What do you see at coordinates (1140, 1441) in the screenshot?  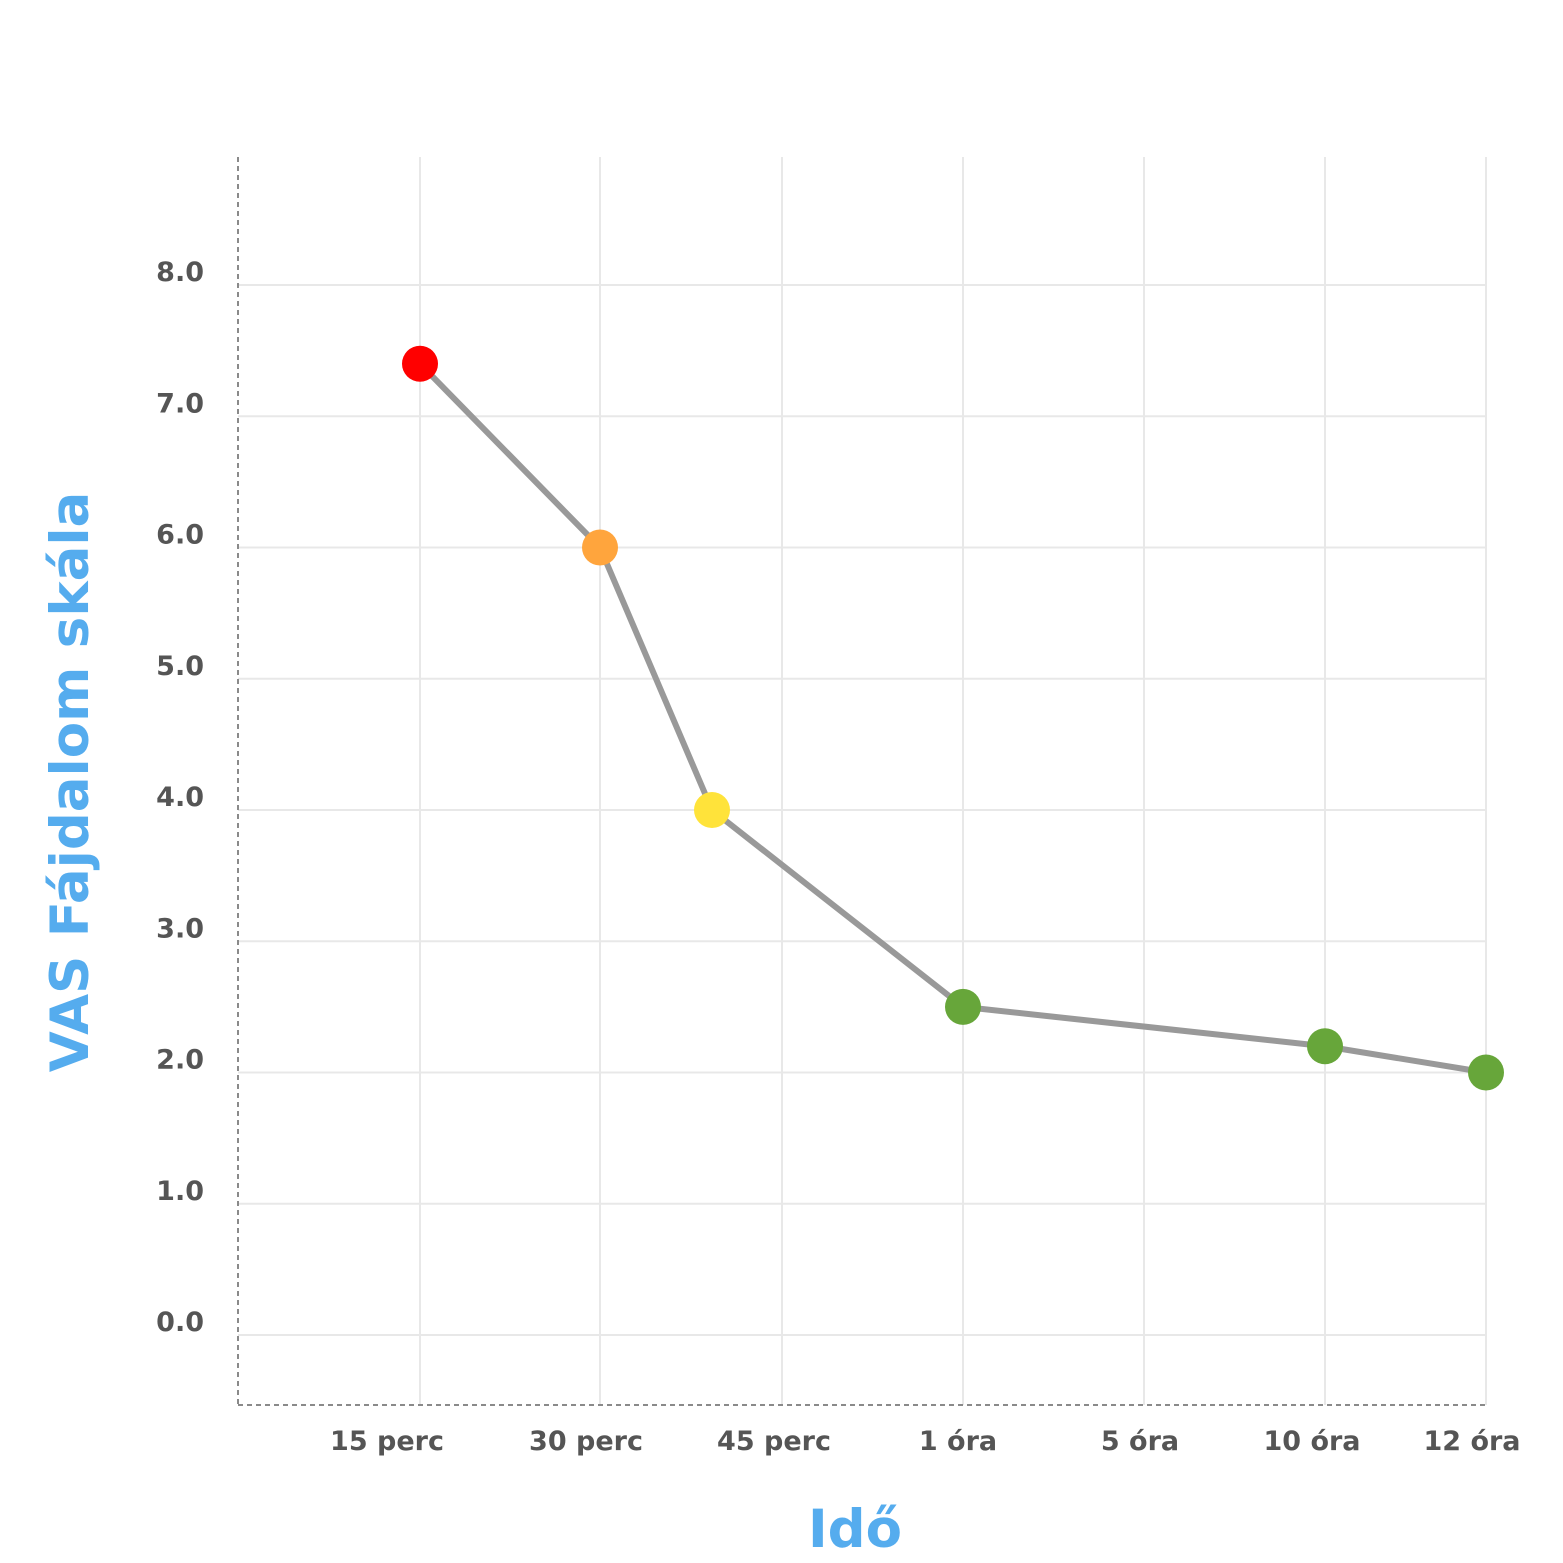 I see `x-tick-label: 5 óra` at bounding box center [1140, 1441].